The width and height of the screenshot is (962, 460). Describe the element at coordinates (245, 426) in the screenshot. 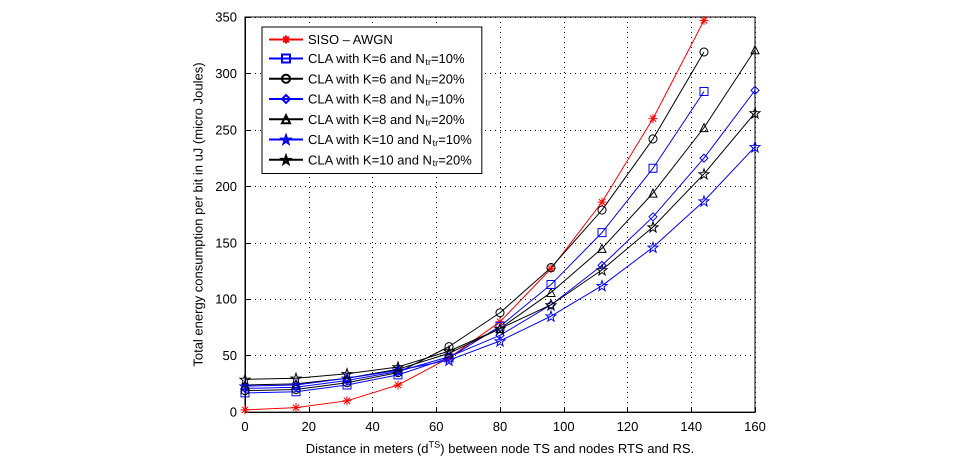

I see `x-tick-label: 0` at that location.